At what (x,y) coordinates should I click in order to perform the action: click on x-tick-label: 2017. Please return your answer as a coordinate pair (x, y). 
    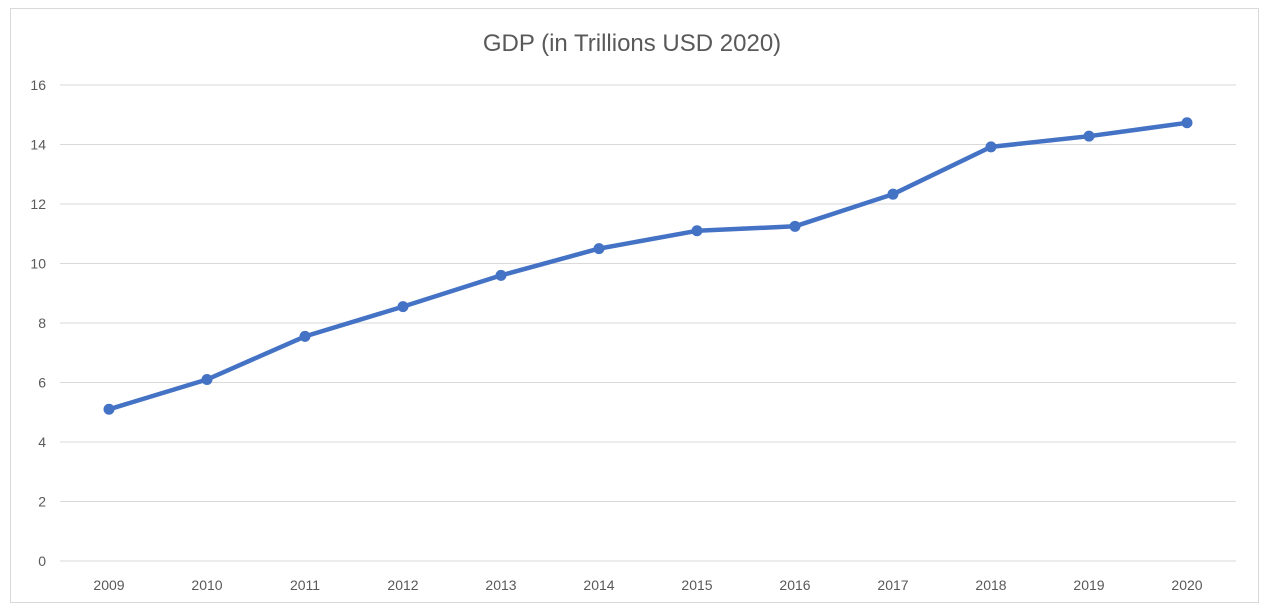
    Looking at the image, I should click on (892, 585).